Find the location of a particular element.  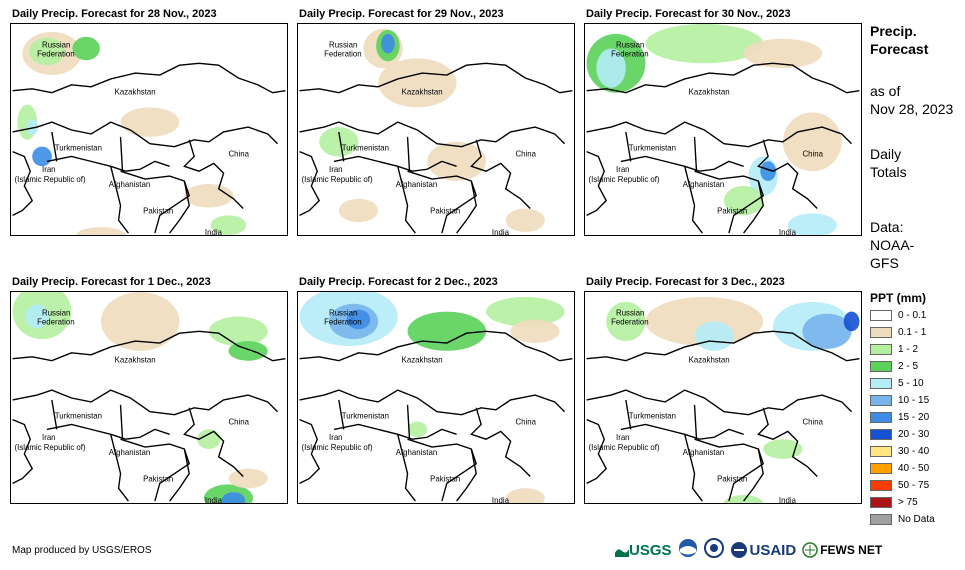

legend-label: 1 - 2 is located at coordinates (908, 349).